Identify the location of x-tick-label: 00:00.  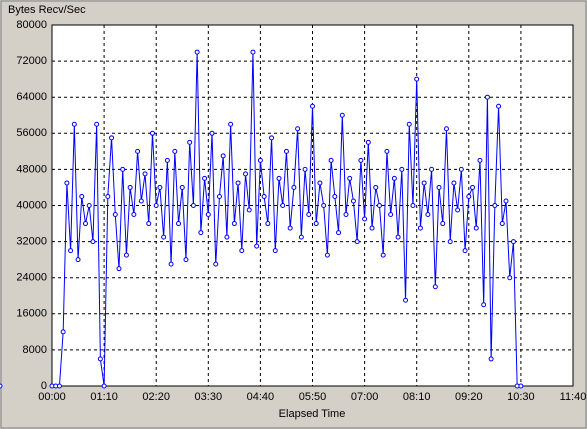
(52, 397).